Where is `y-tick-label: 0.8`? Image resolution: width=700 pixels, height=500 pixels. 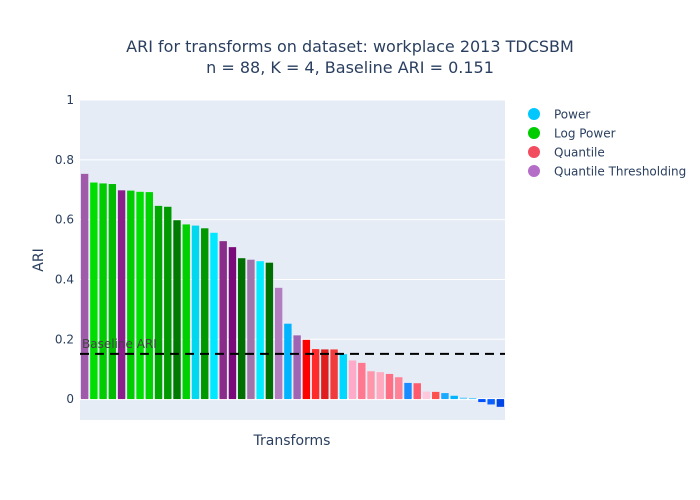 y-tick-label: 0.8 is located at coordinates (64, 160).